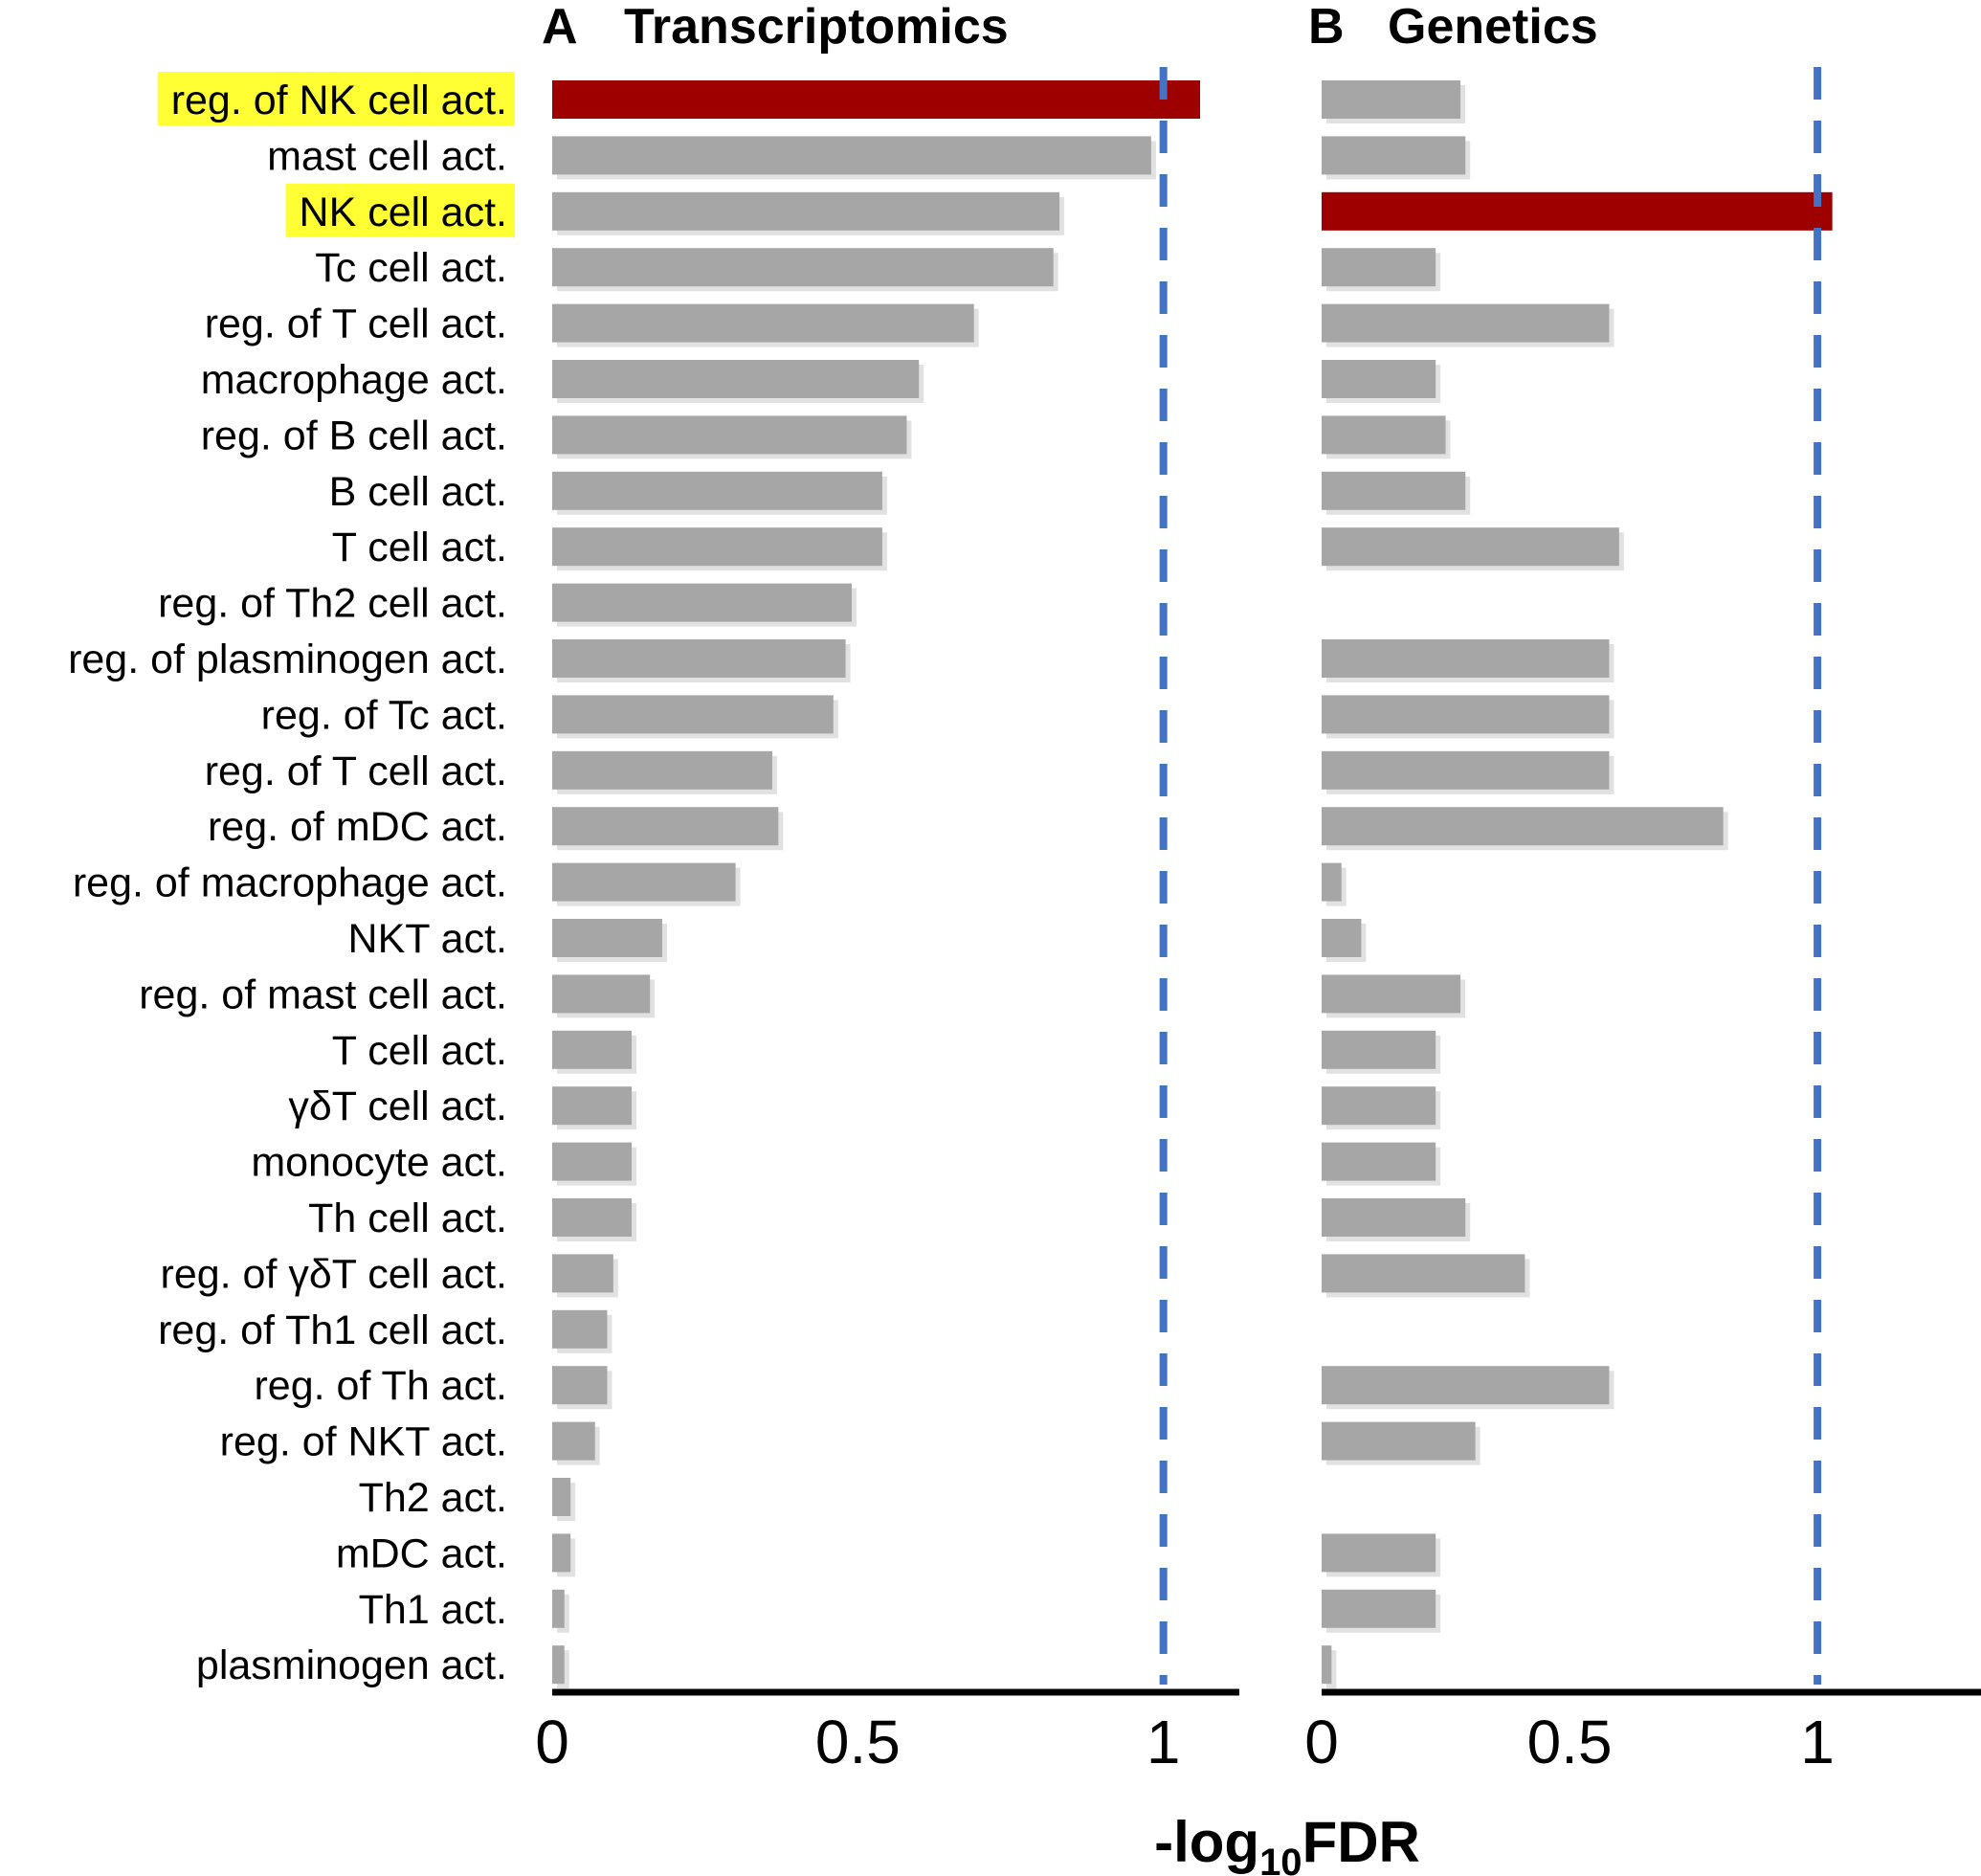 This screenshot has width=1981, height=1876. I want to click on x-tick-label: 0, so click(1321, 1742).